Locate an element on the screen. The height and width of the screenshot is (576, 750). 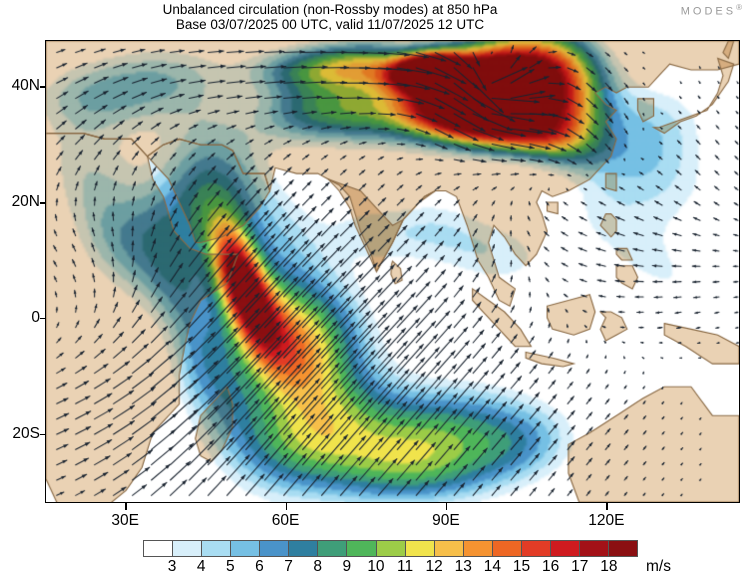
colorbar-tick-label: 18 is located at coordinates (609, 566).